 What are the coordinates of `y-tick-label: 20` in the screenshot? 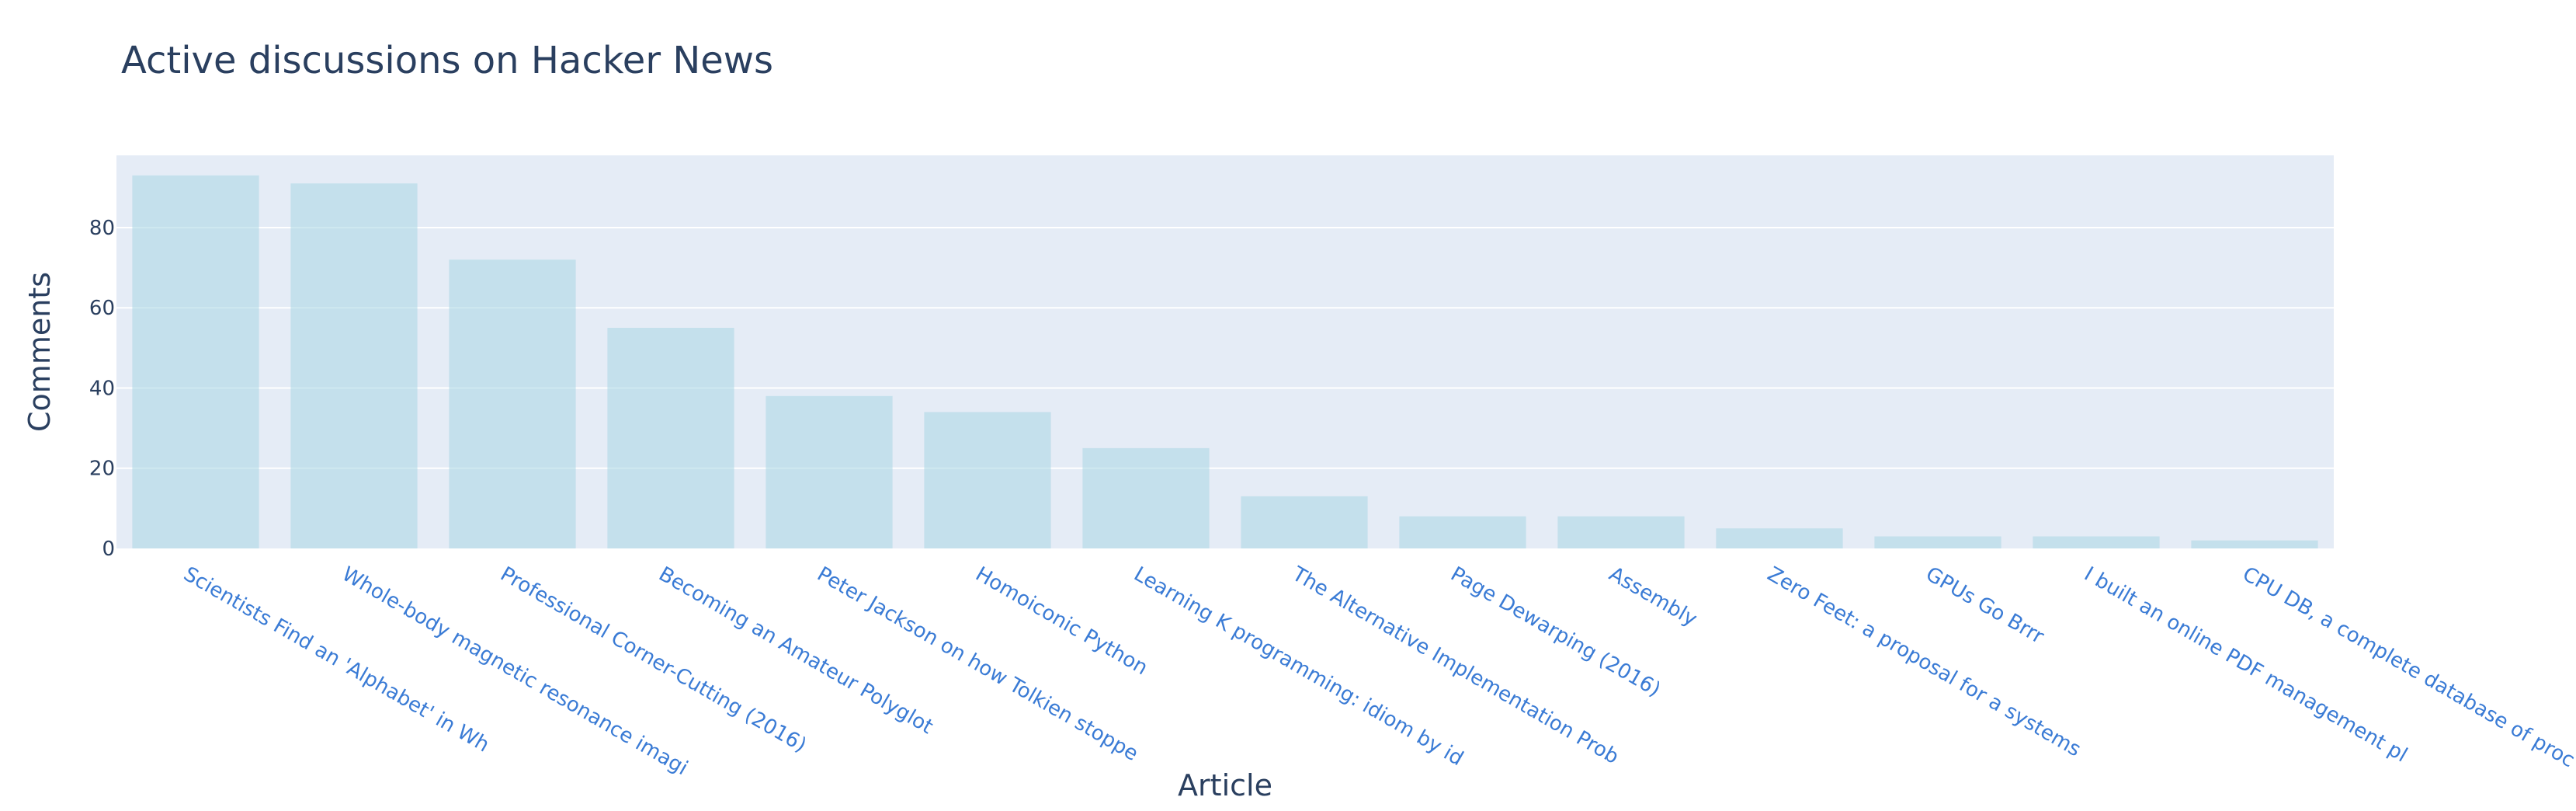 It's located at (102, 469).